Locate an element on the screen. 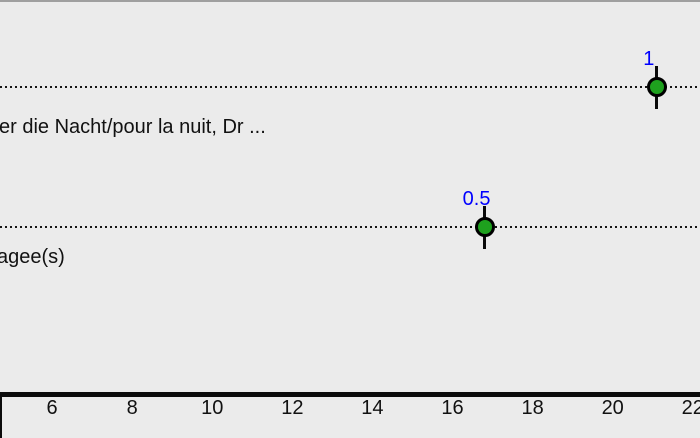  x-tick-label: 18 is located at coordinates (532, 408).